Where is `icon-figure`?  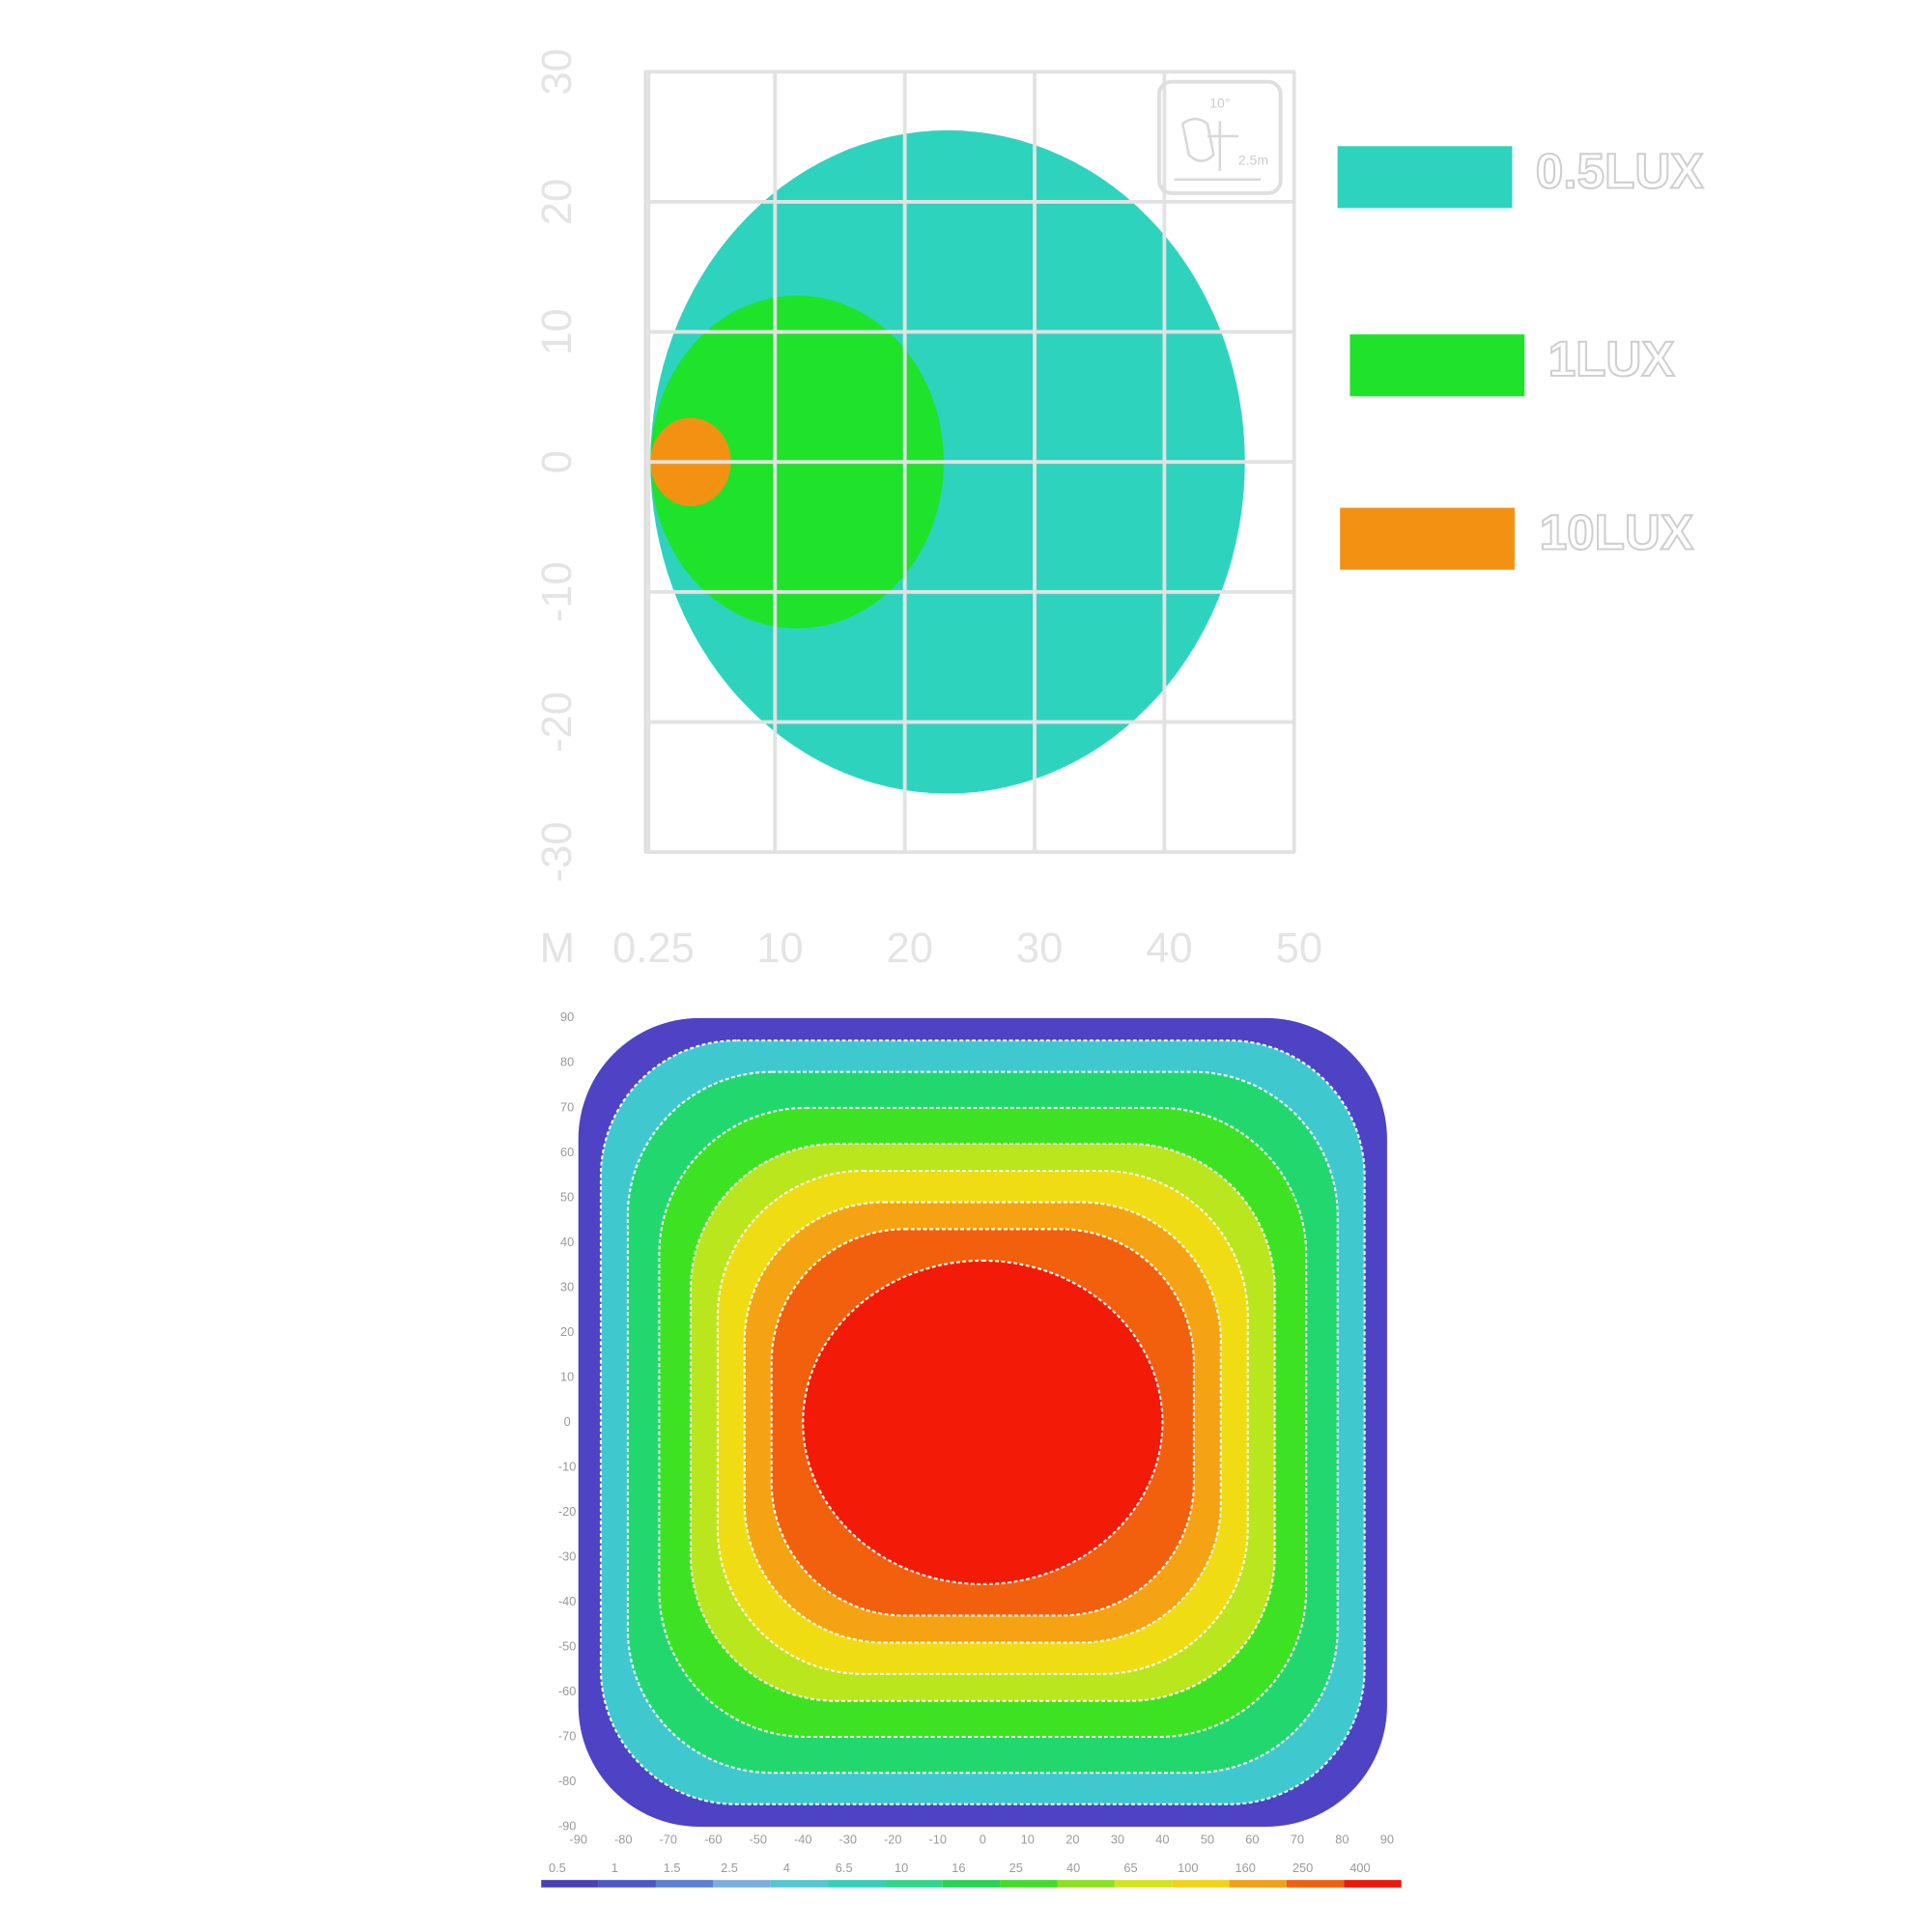
icon-figure is located at coordinates (1218, 149).